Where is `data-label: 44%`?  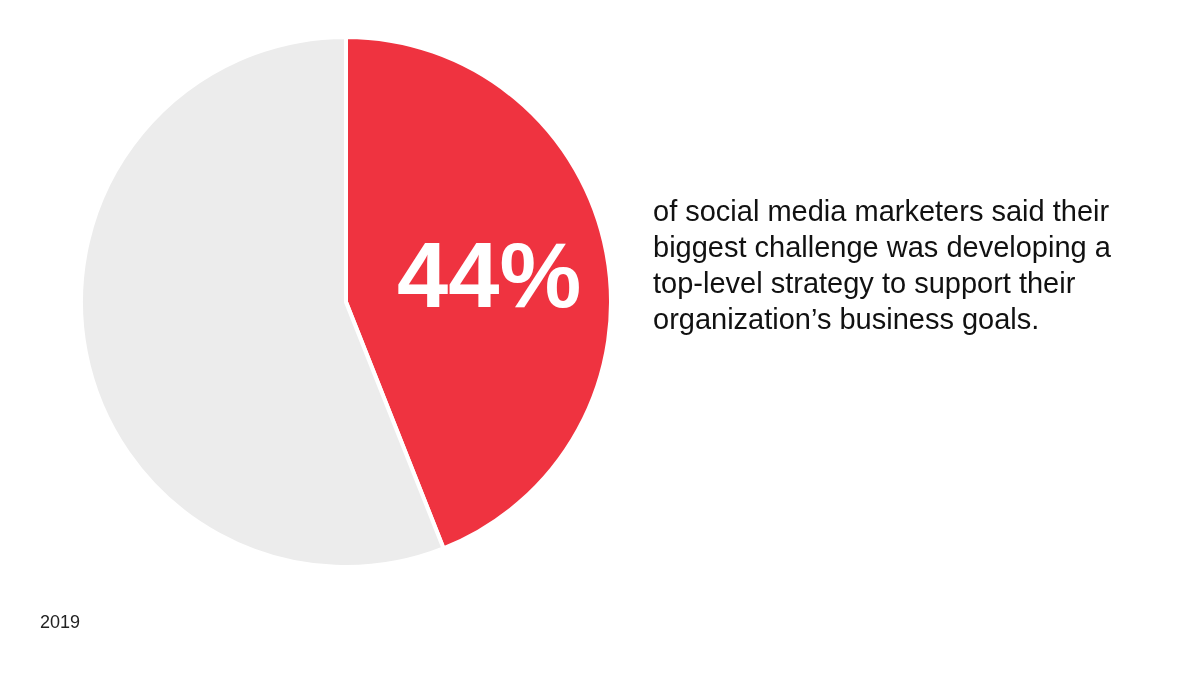
data-label: 44% is located at coordinates (489, 274).